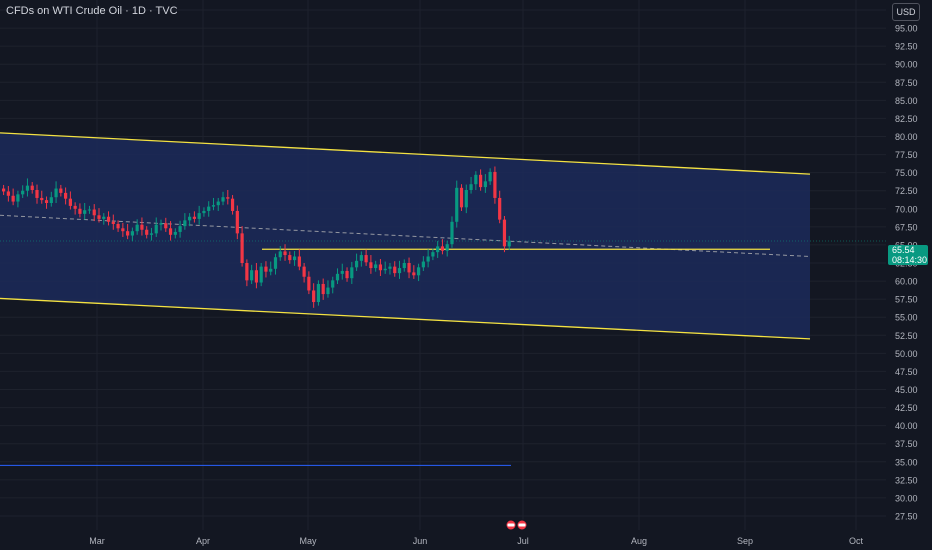 This screenshot has width=932, height=550. Describe the element at coordinates (745, 541) in the screenshot. I see `x-axis-tick-label: Sep` at that location.